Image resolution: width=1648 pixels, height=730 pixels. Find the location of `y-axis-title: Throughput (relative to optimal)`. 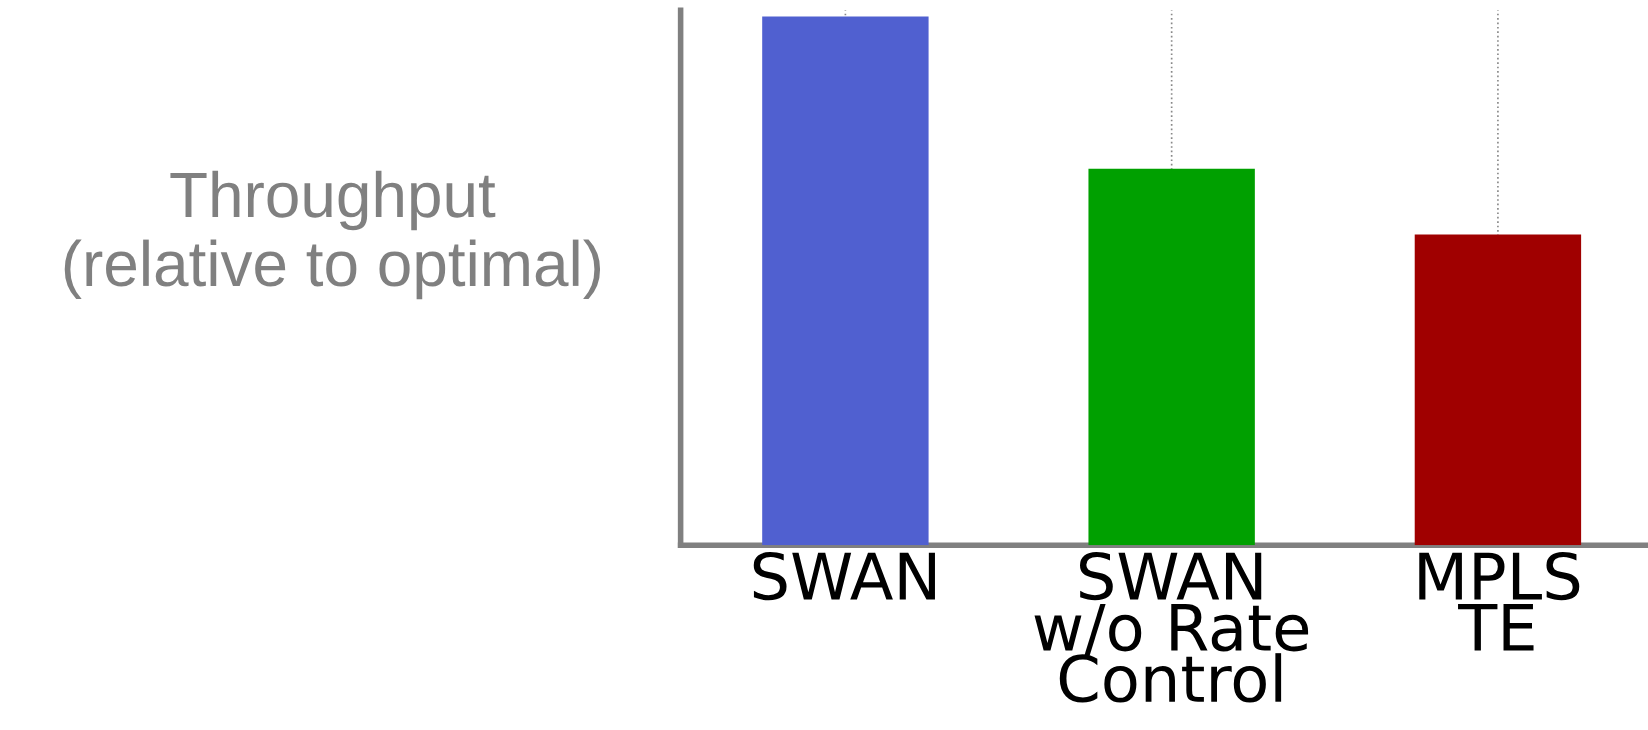

y-axis-title: Throughput (relative to optimal) is located at coordinates (332, 235).